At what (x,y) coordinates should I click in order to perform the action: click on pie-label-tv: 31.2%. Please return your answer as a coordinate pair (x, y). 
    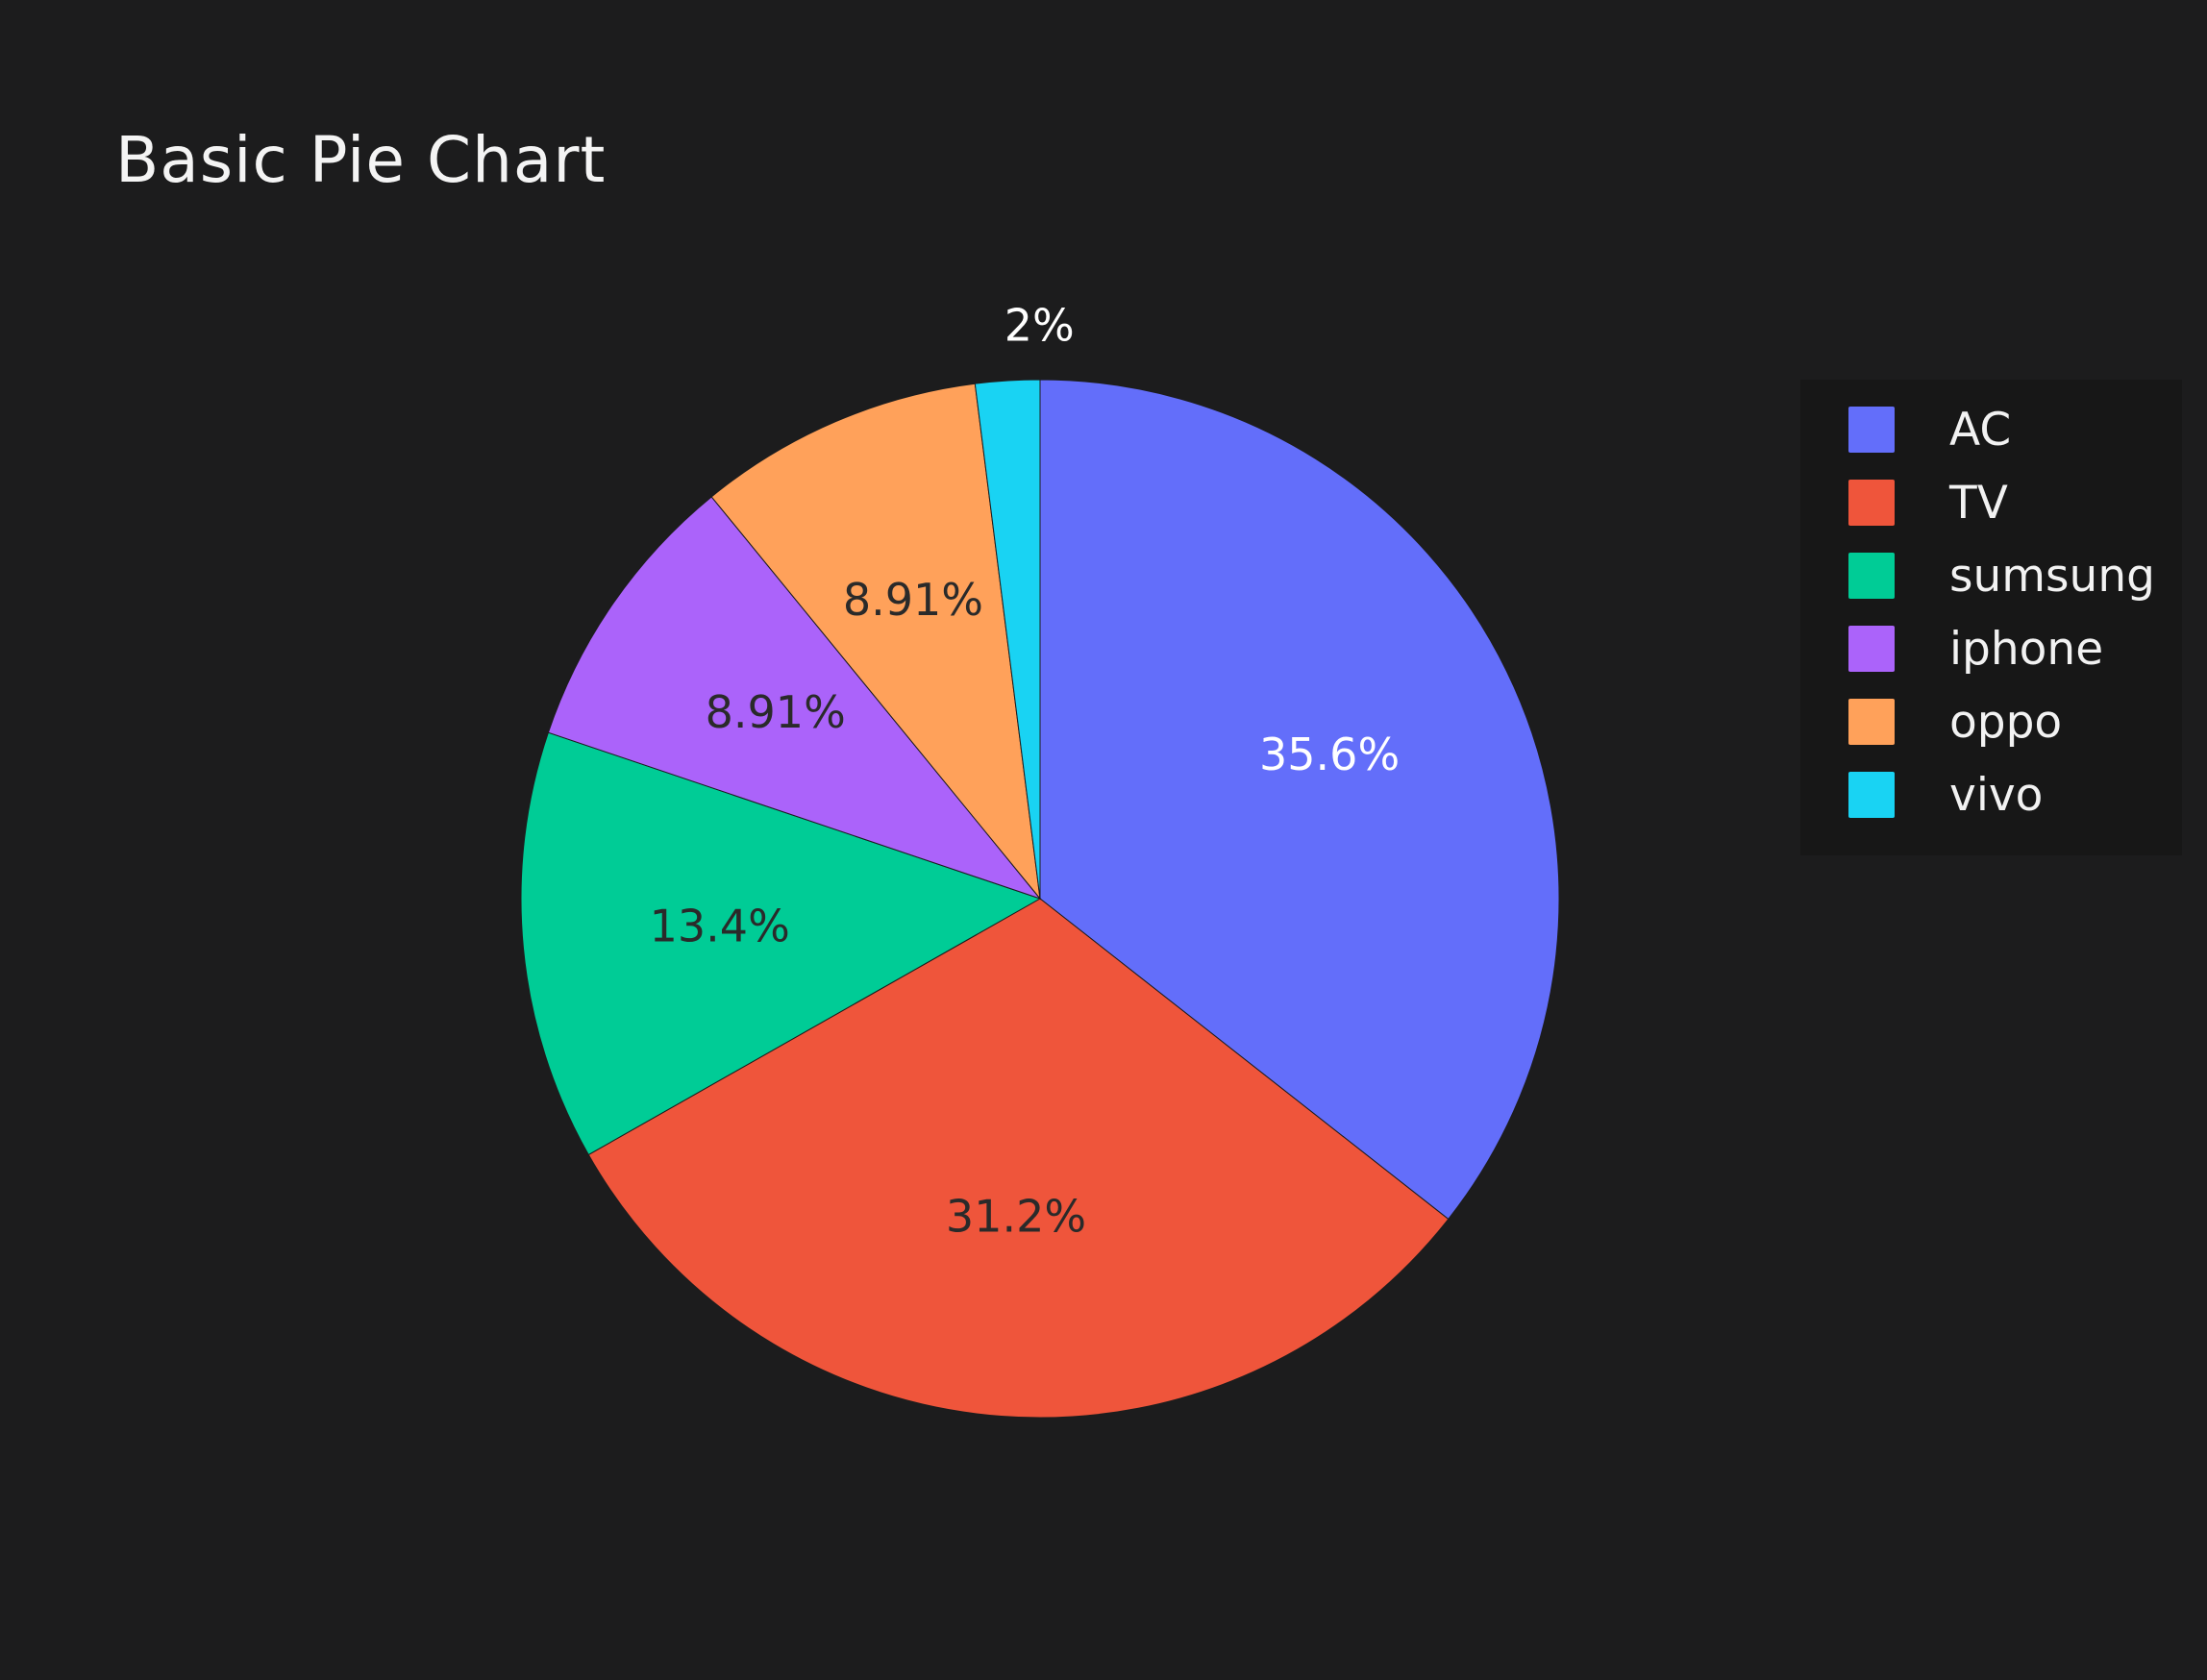
    Looking at the image, I should click on (1016, 1216).